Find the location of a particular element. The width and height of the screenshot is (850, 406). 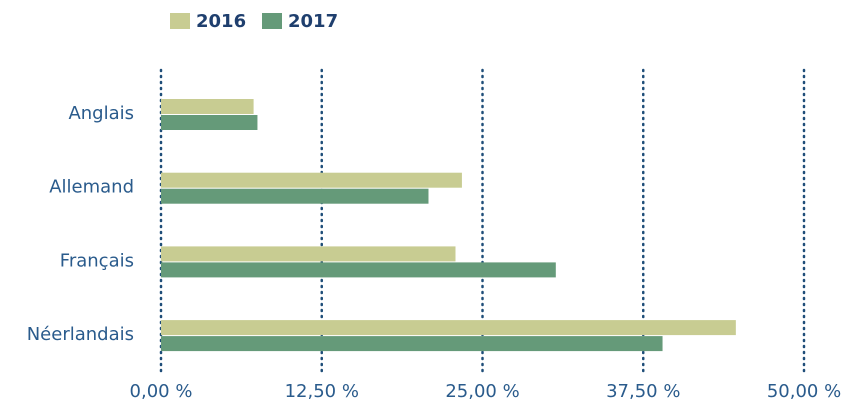

x-tick-label: 37,50 % is located at coordinates (643, 391).